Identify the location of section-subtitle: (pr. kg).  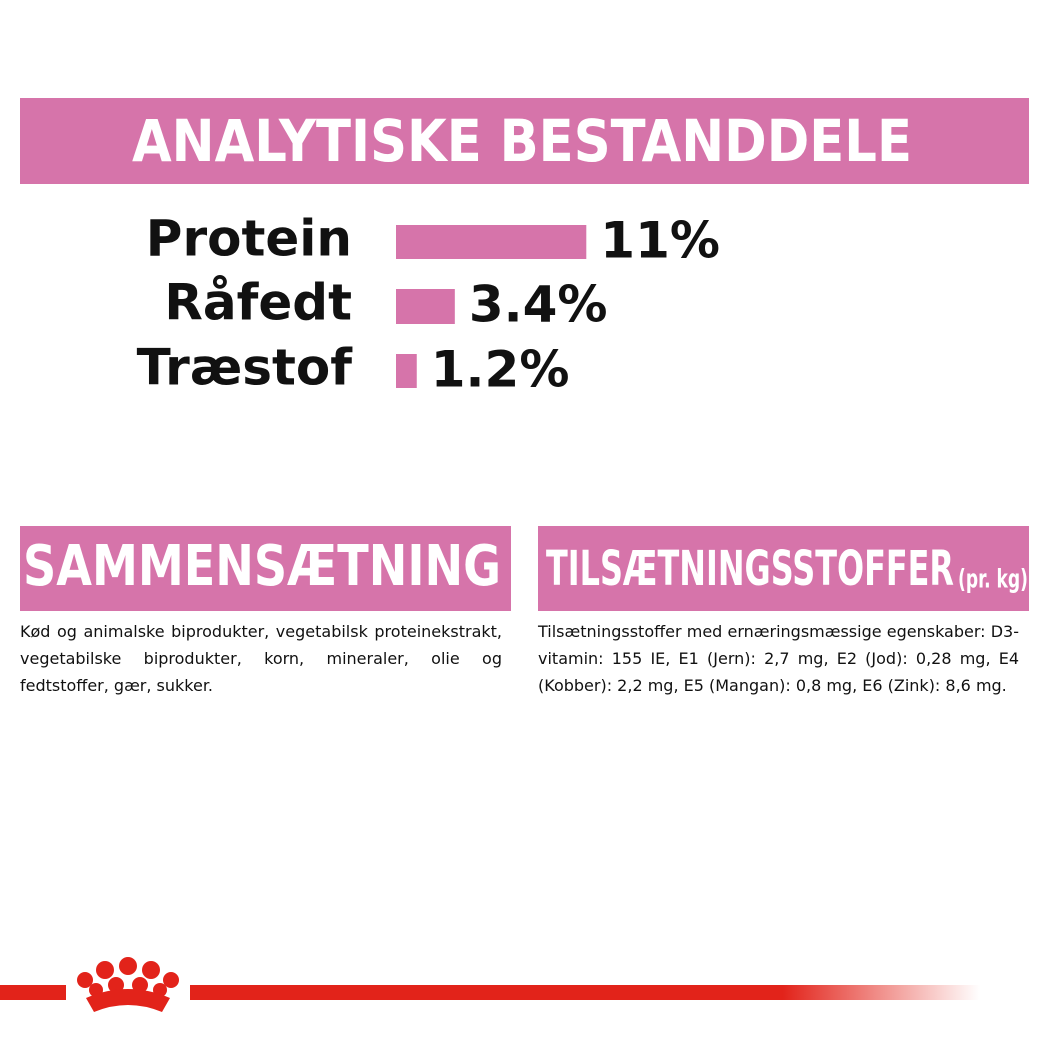
(993, 580).